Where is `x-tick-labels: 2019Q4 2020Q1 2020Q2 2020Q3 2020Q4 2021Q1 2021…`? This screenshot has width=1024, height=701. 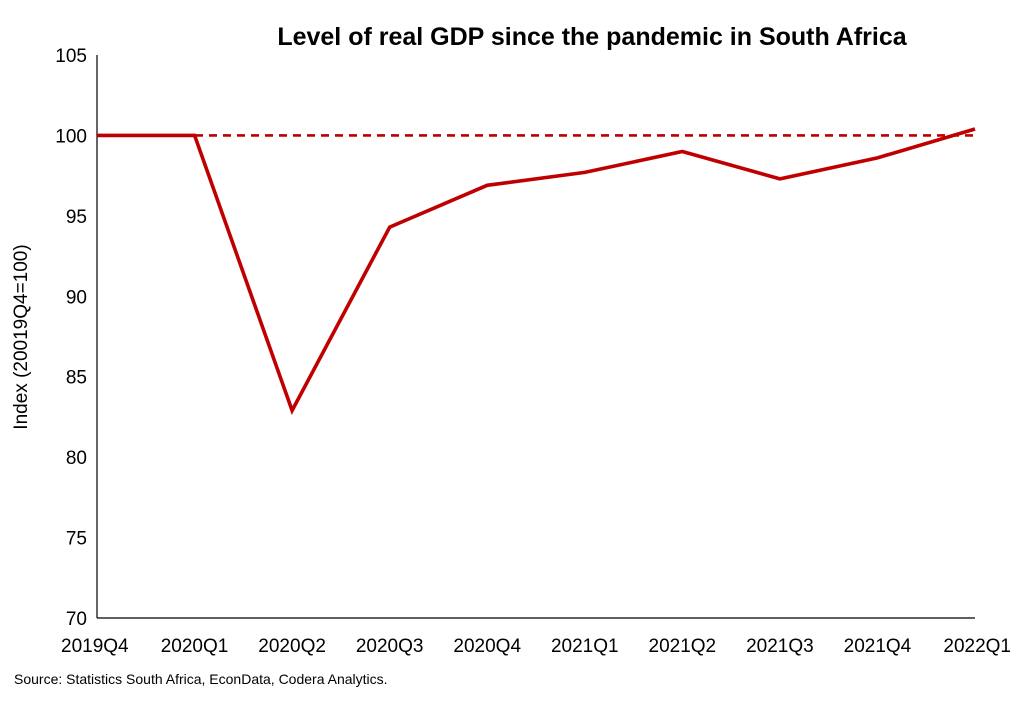 x-tick-labels: 2019Q4 2020Q1 2020Q2 2020Q3 2020Q4 2021Q1 2021… is located at coordinates (536, 646).